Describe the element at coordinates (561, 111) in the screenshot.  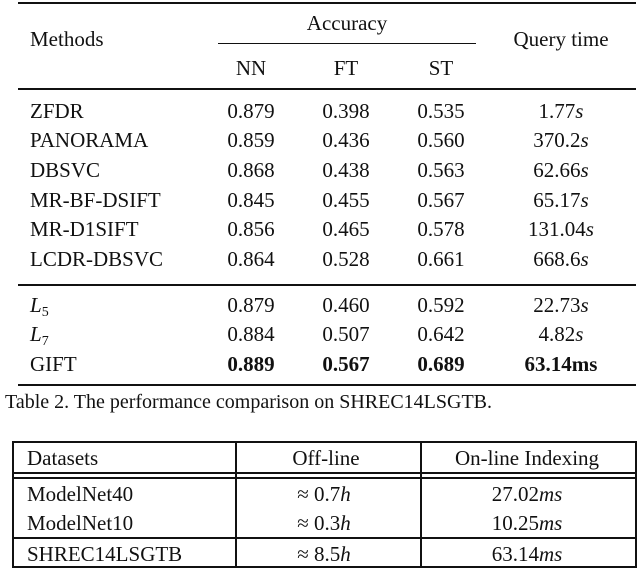
I see `query-time-value: 1.77s` at that location.